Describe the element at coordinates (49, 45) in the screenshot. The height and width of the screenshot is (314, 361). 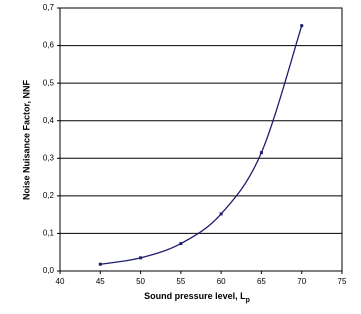
I see `y-tick-label: 0,6` at that location.